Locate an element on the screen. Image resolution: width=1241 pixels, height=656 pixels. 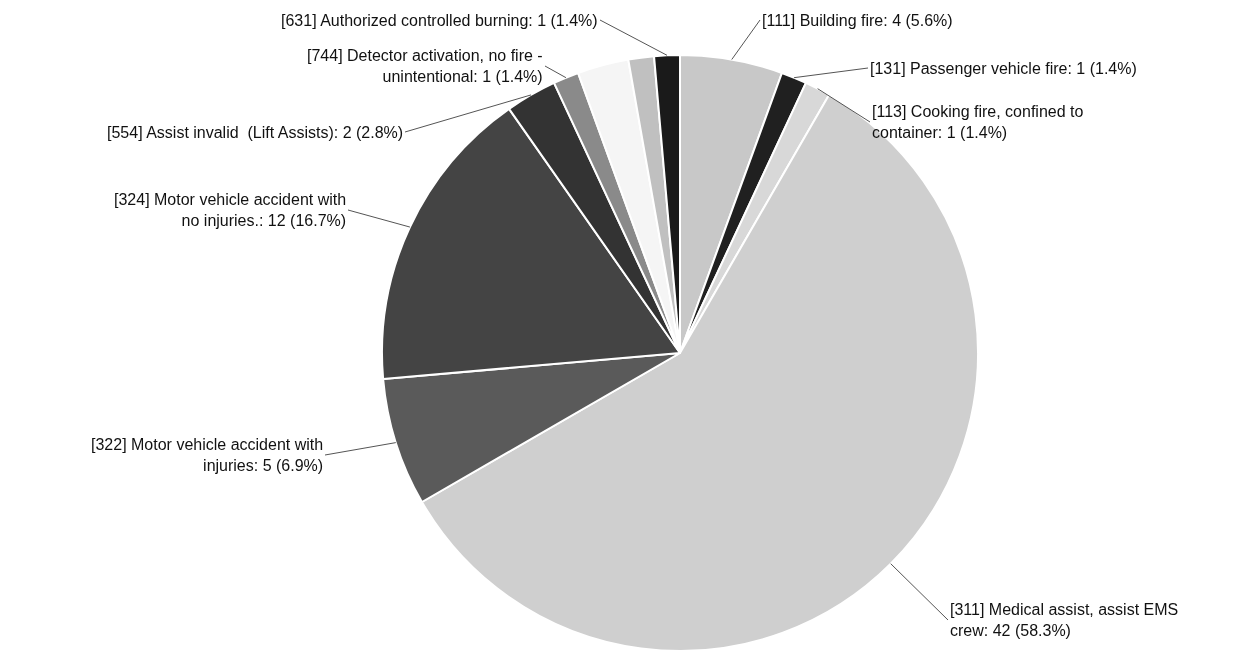
slice-label: [744] Detector activation, no fire - unintentional: 1 (1.4%) is located at coordinates (425, 66).